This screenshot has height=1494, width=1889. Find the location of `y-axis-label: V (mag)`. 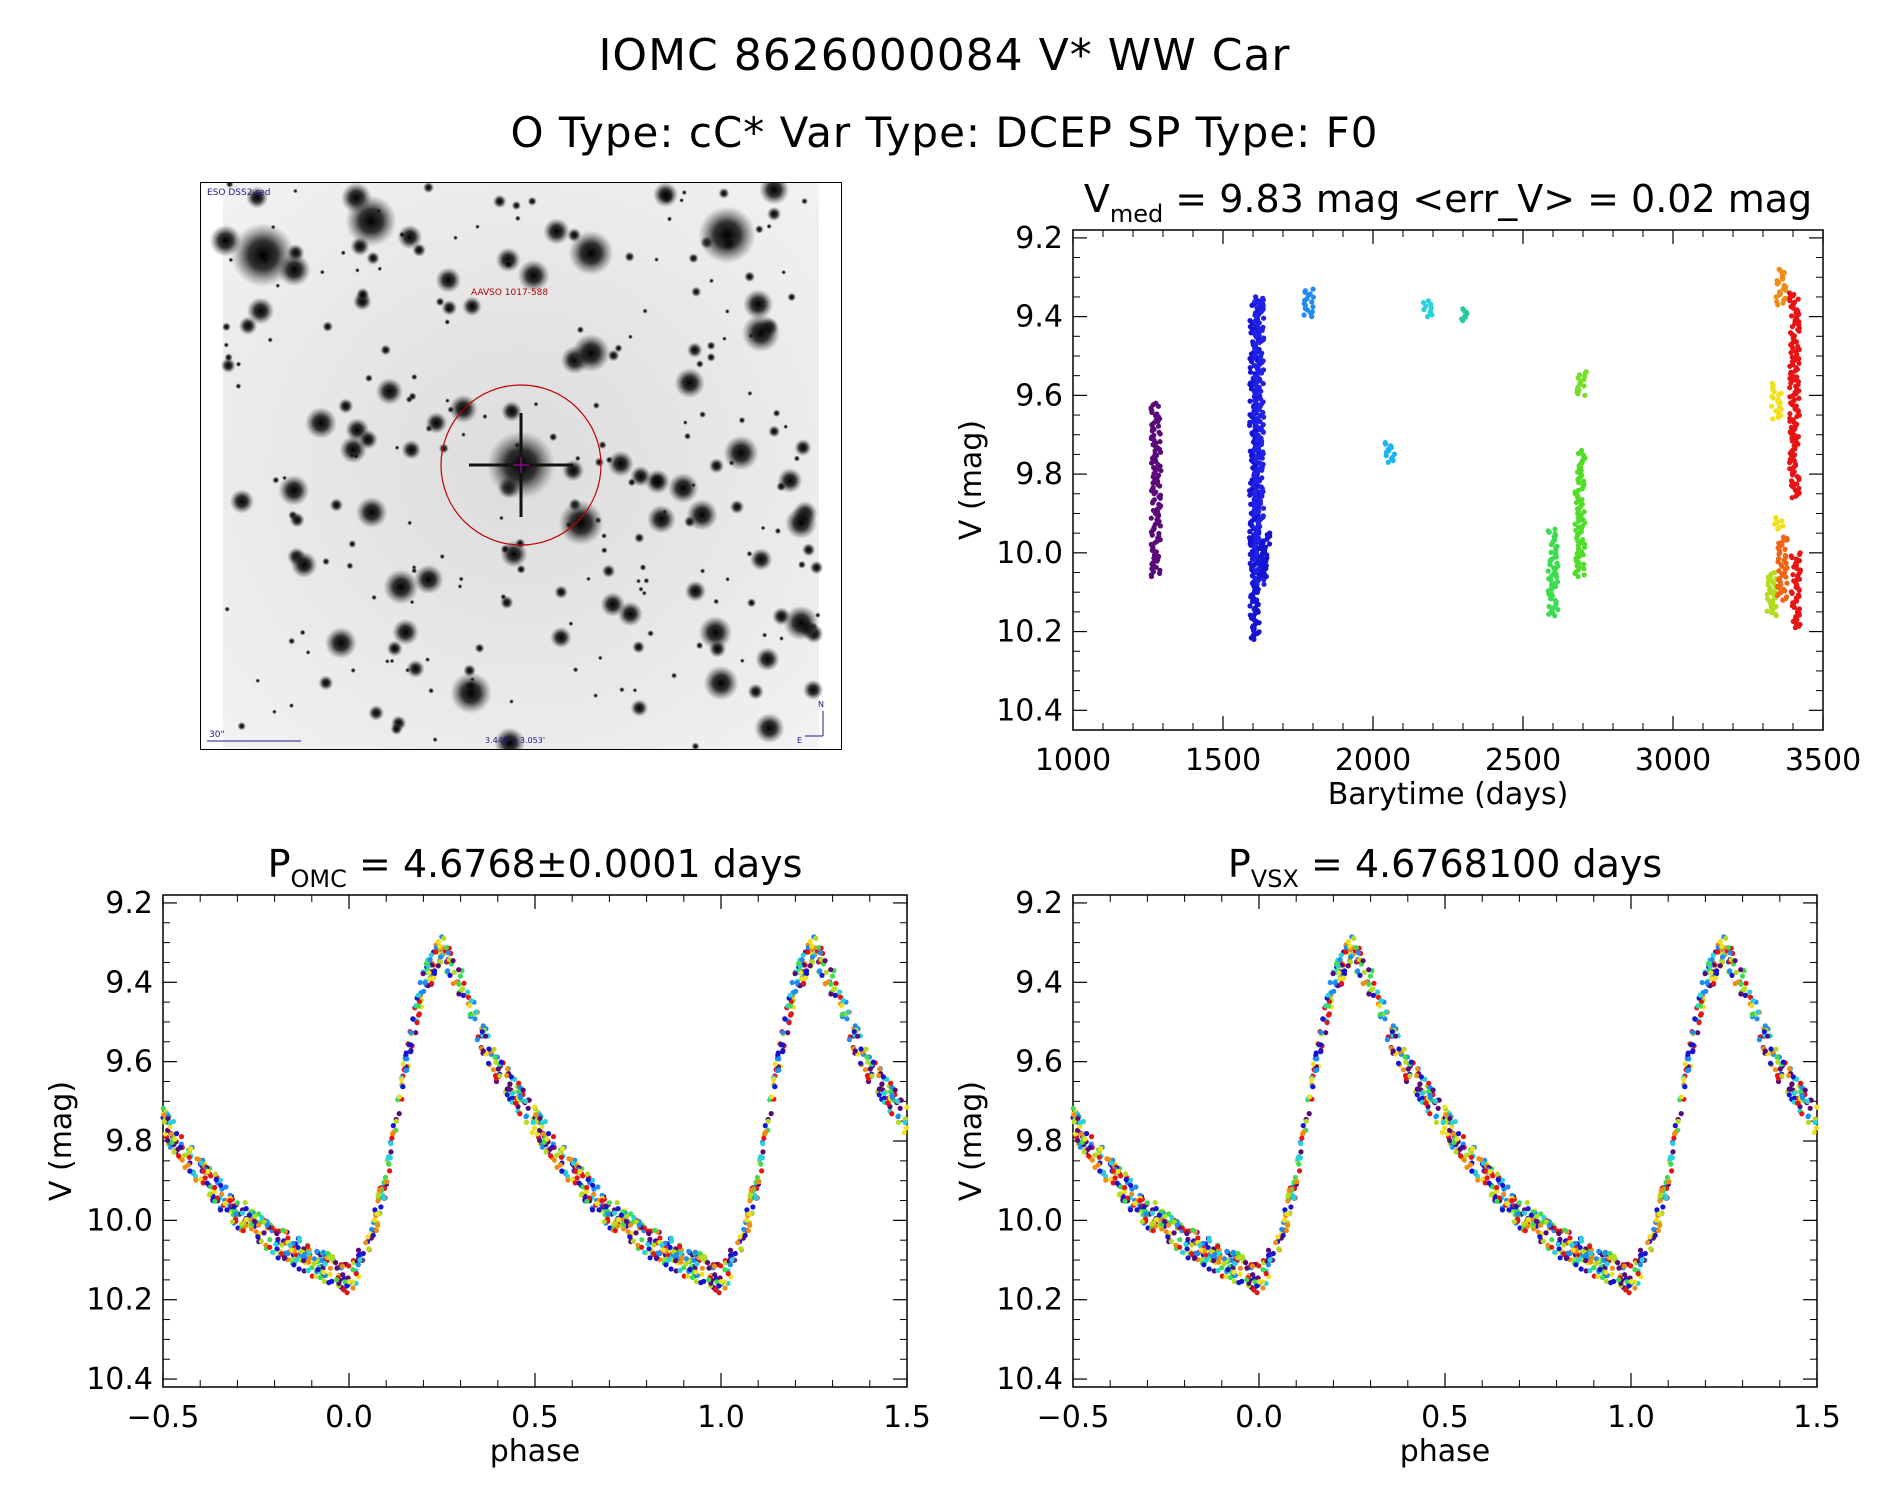

y-axis-label: V (mag) is located at coordinates (61, 1141).